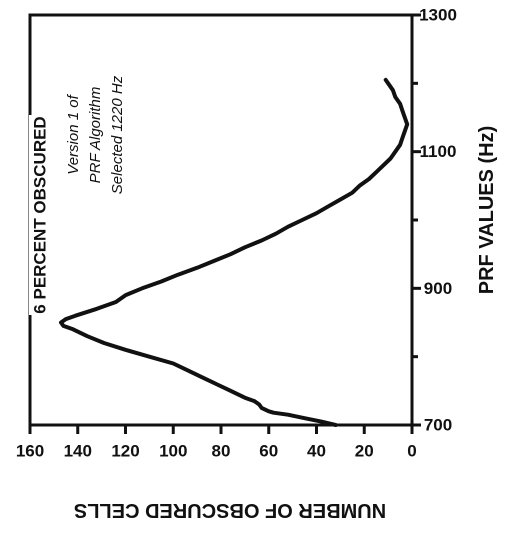  I want to click on y-tick-label: 60, so click(268, 451).